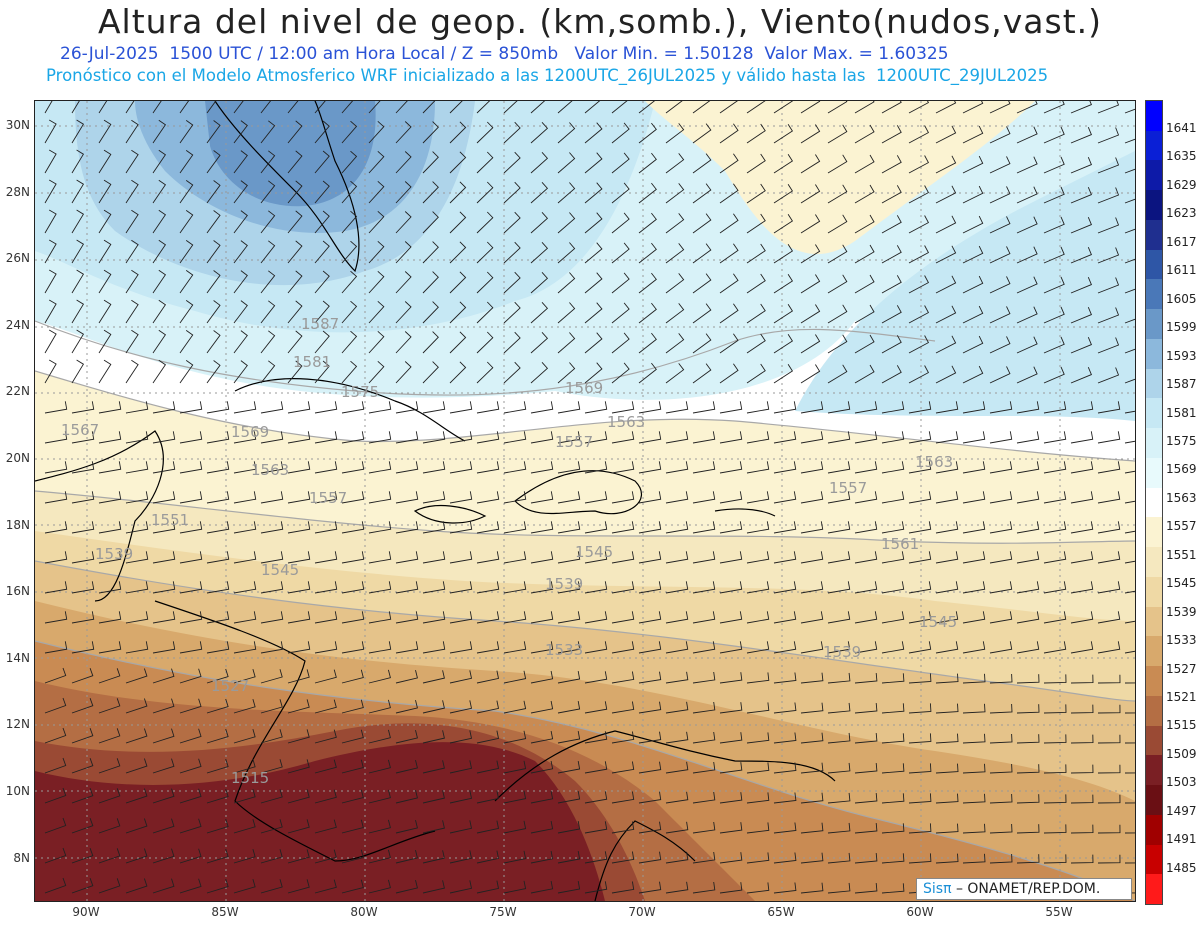  What do you see at coordinates (280, 570) in the screenshot?
I see `contour-label: 1545` at bounding box center [280, 570].